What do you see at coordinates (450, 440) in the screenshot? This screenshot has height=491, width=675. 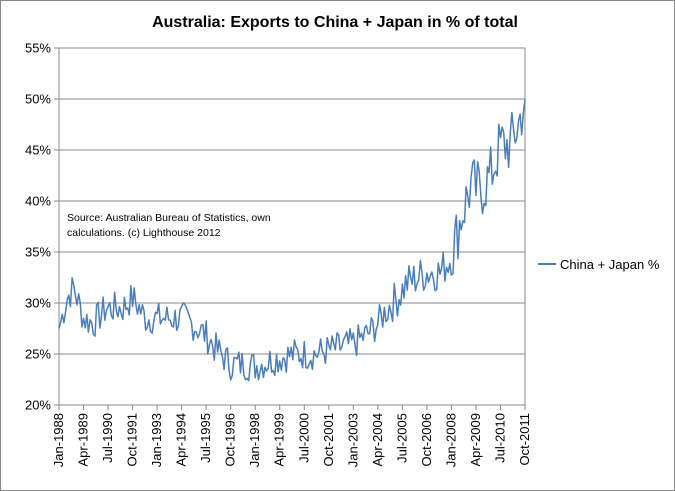 I see `x-tick-label: Jan-2008` at bounding box center [450, 440].